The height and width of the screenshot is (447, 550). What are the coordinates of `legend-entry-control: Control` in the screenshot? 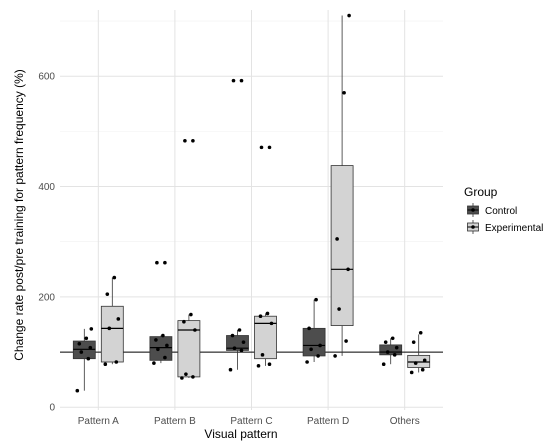 It's located at (491, 210).